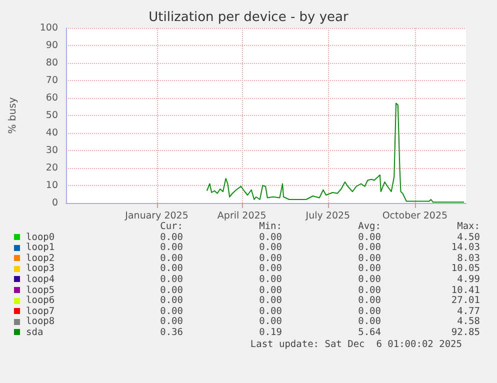 This screenshot has width=497, height=383. Describe the element at coordinates (40, 237) in the screenshot. I see `legend-label: loop0` at that location.